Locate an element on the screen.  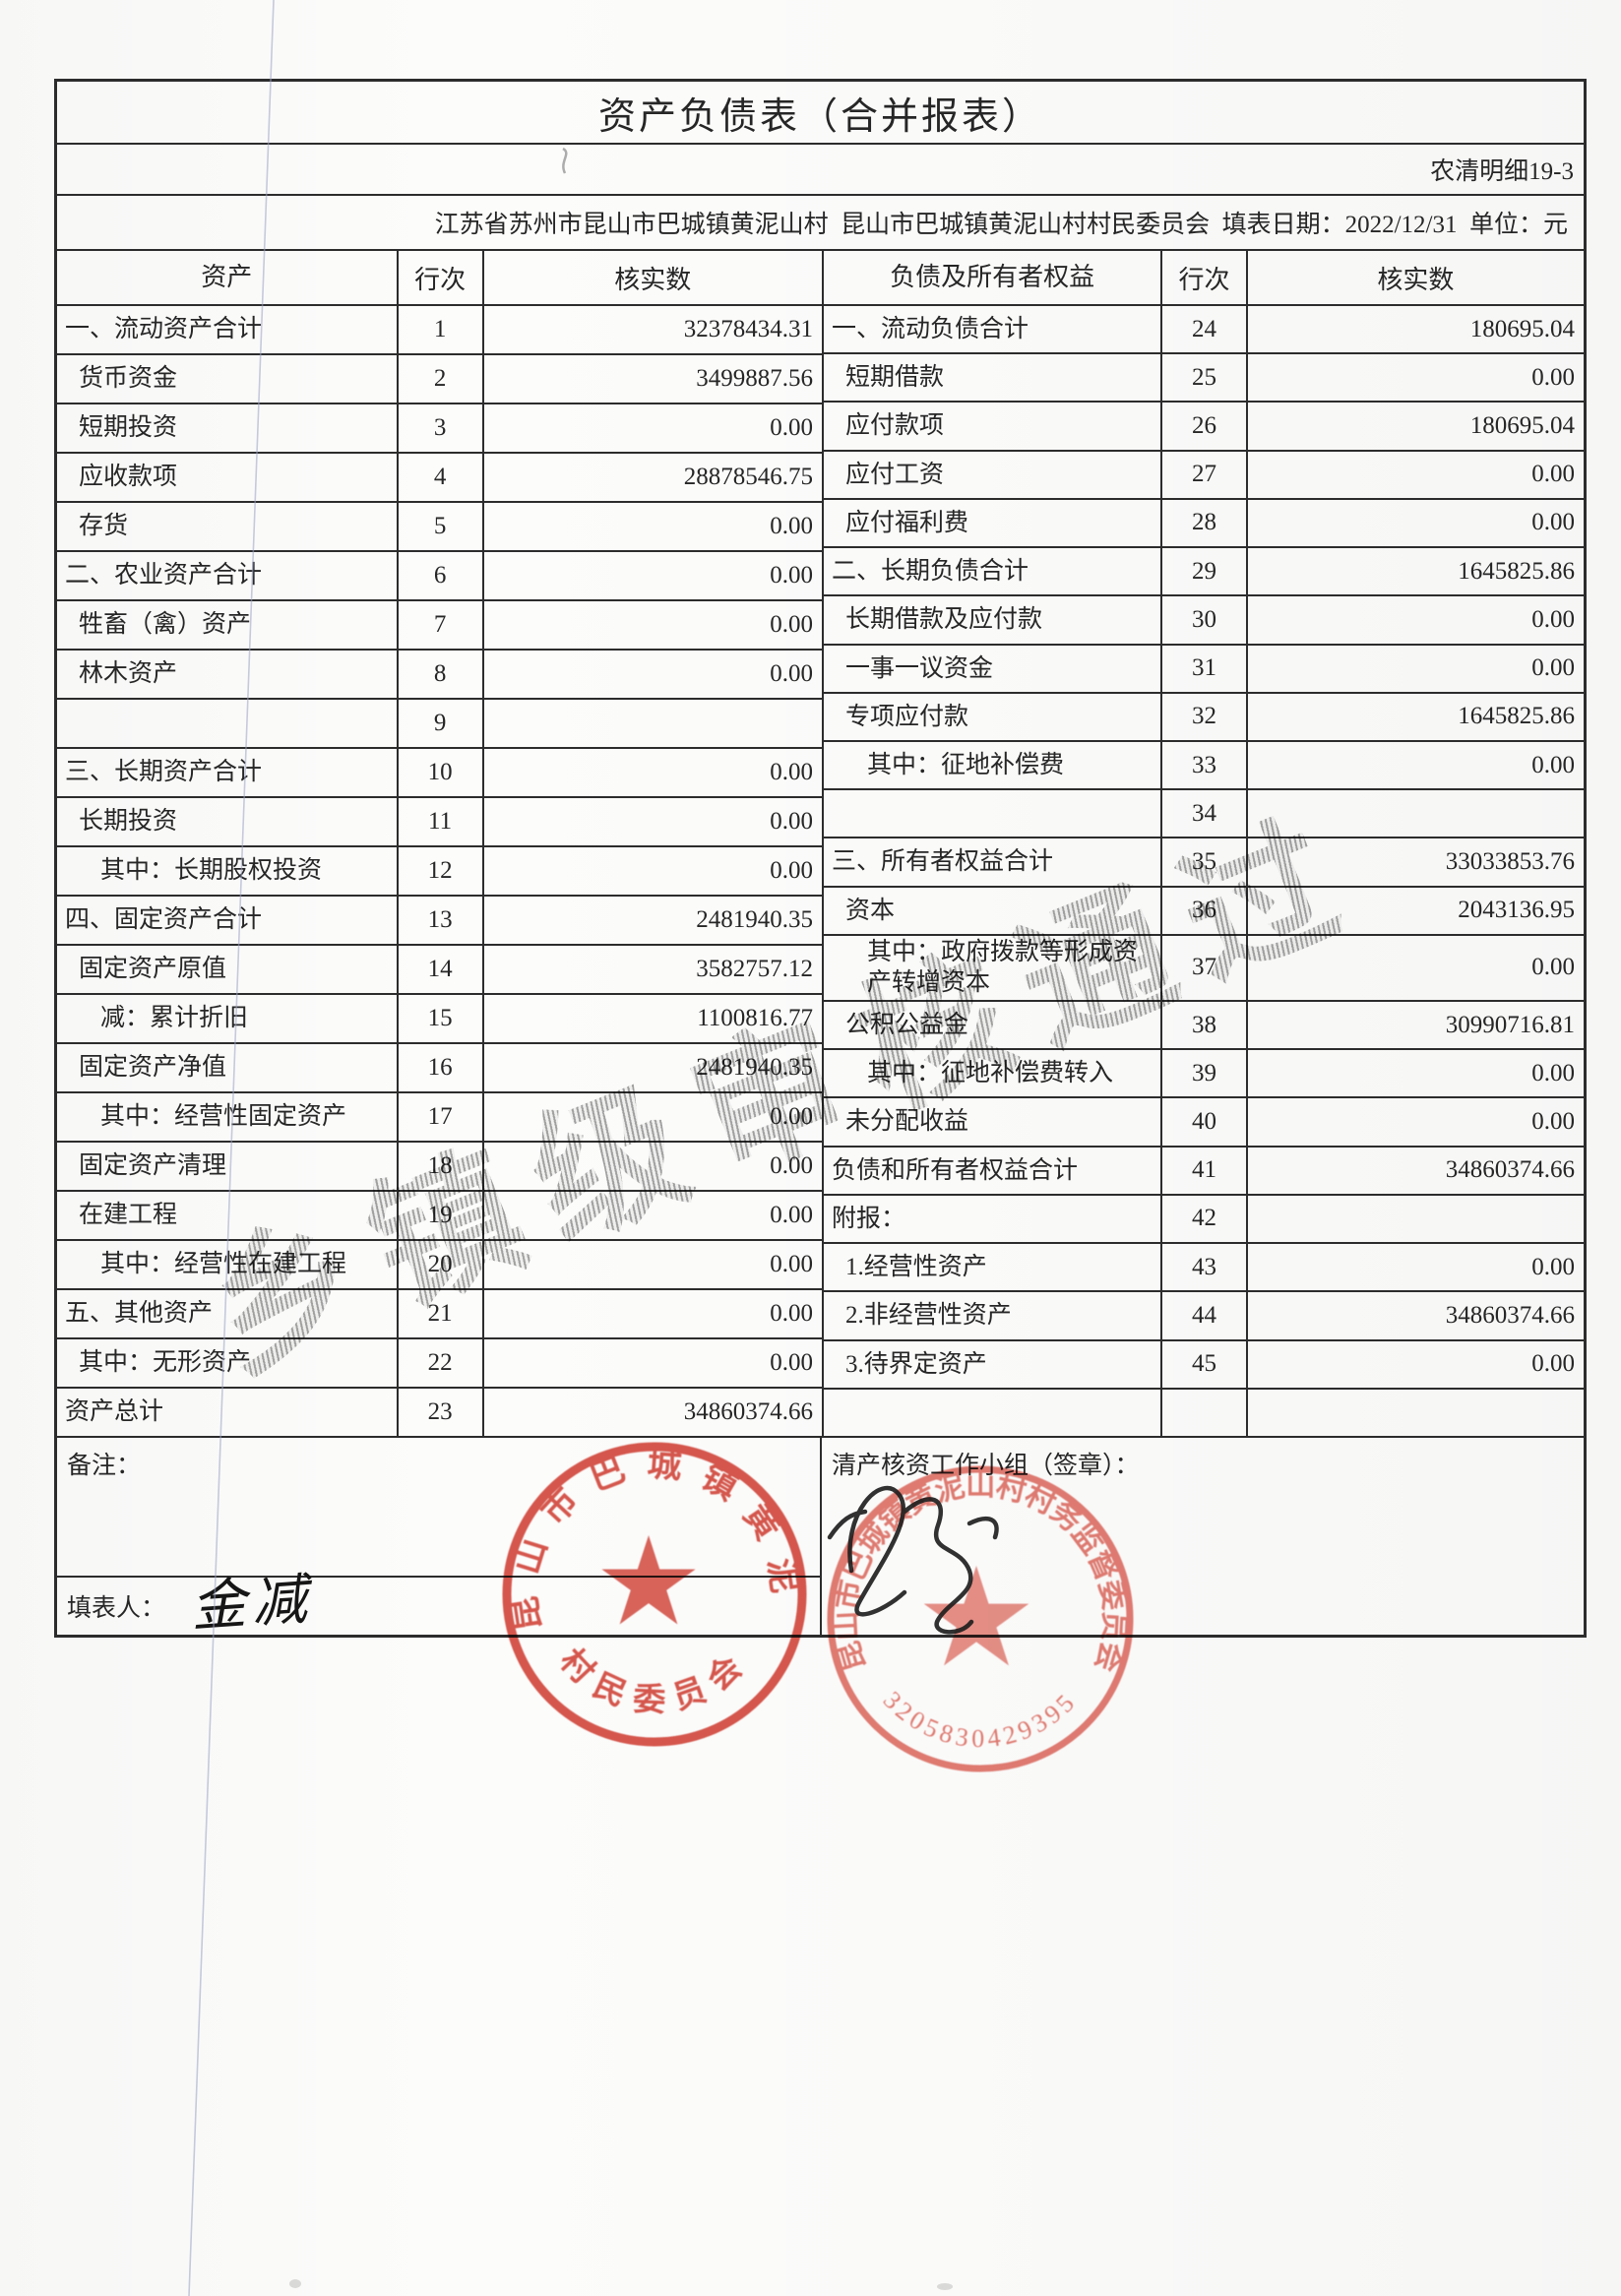
preparer-cell: 填表人： 金减 is located at coordinates (438, 1604).